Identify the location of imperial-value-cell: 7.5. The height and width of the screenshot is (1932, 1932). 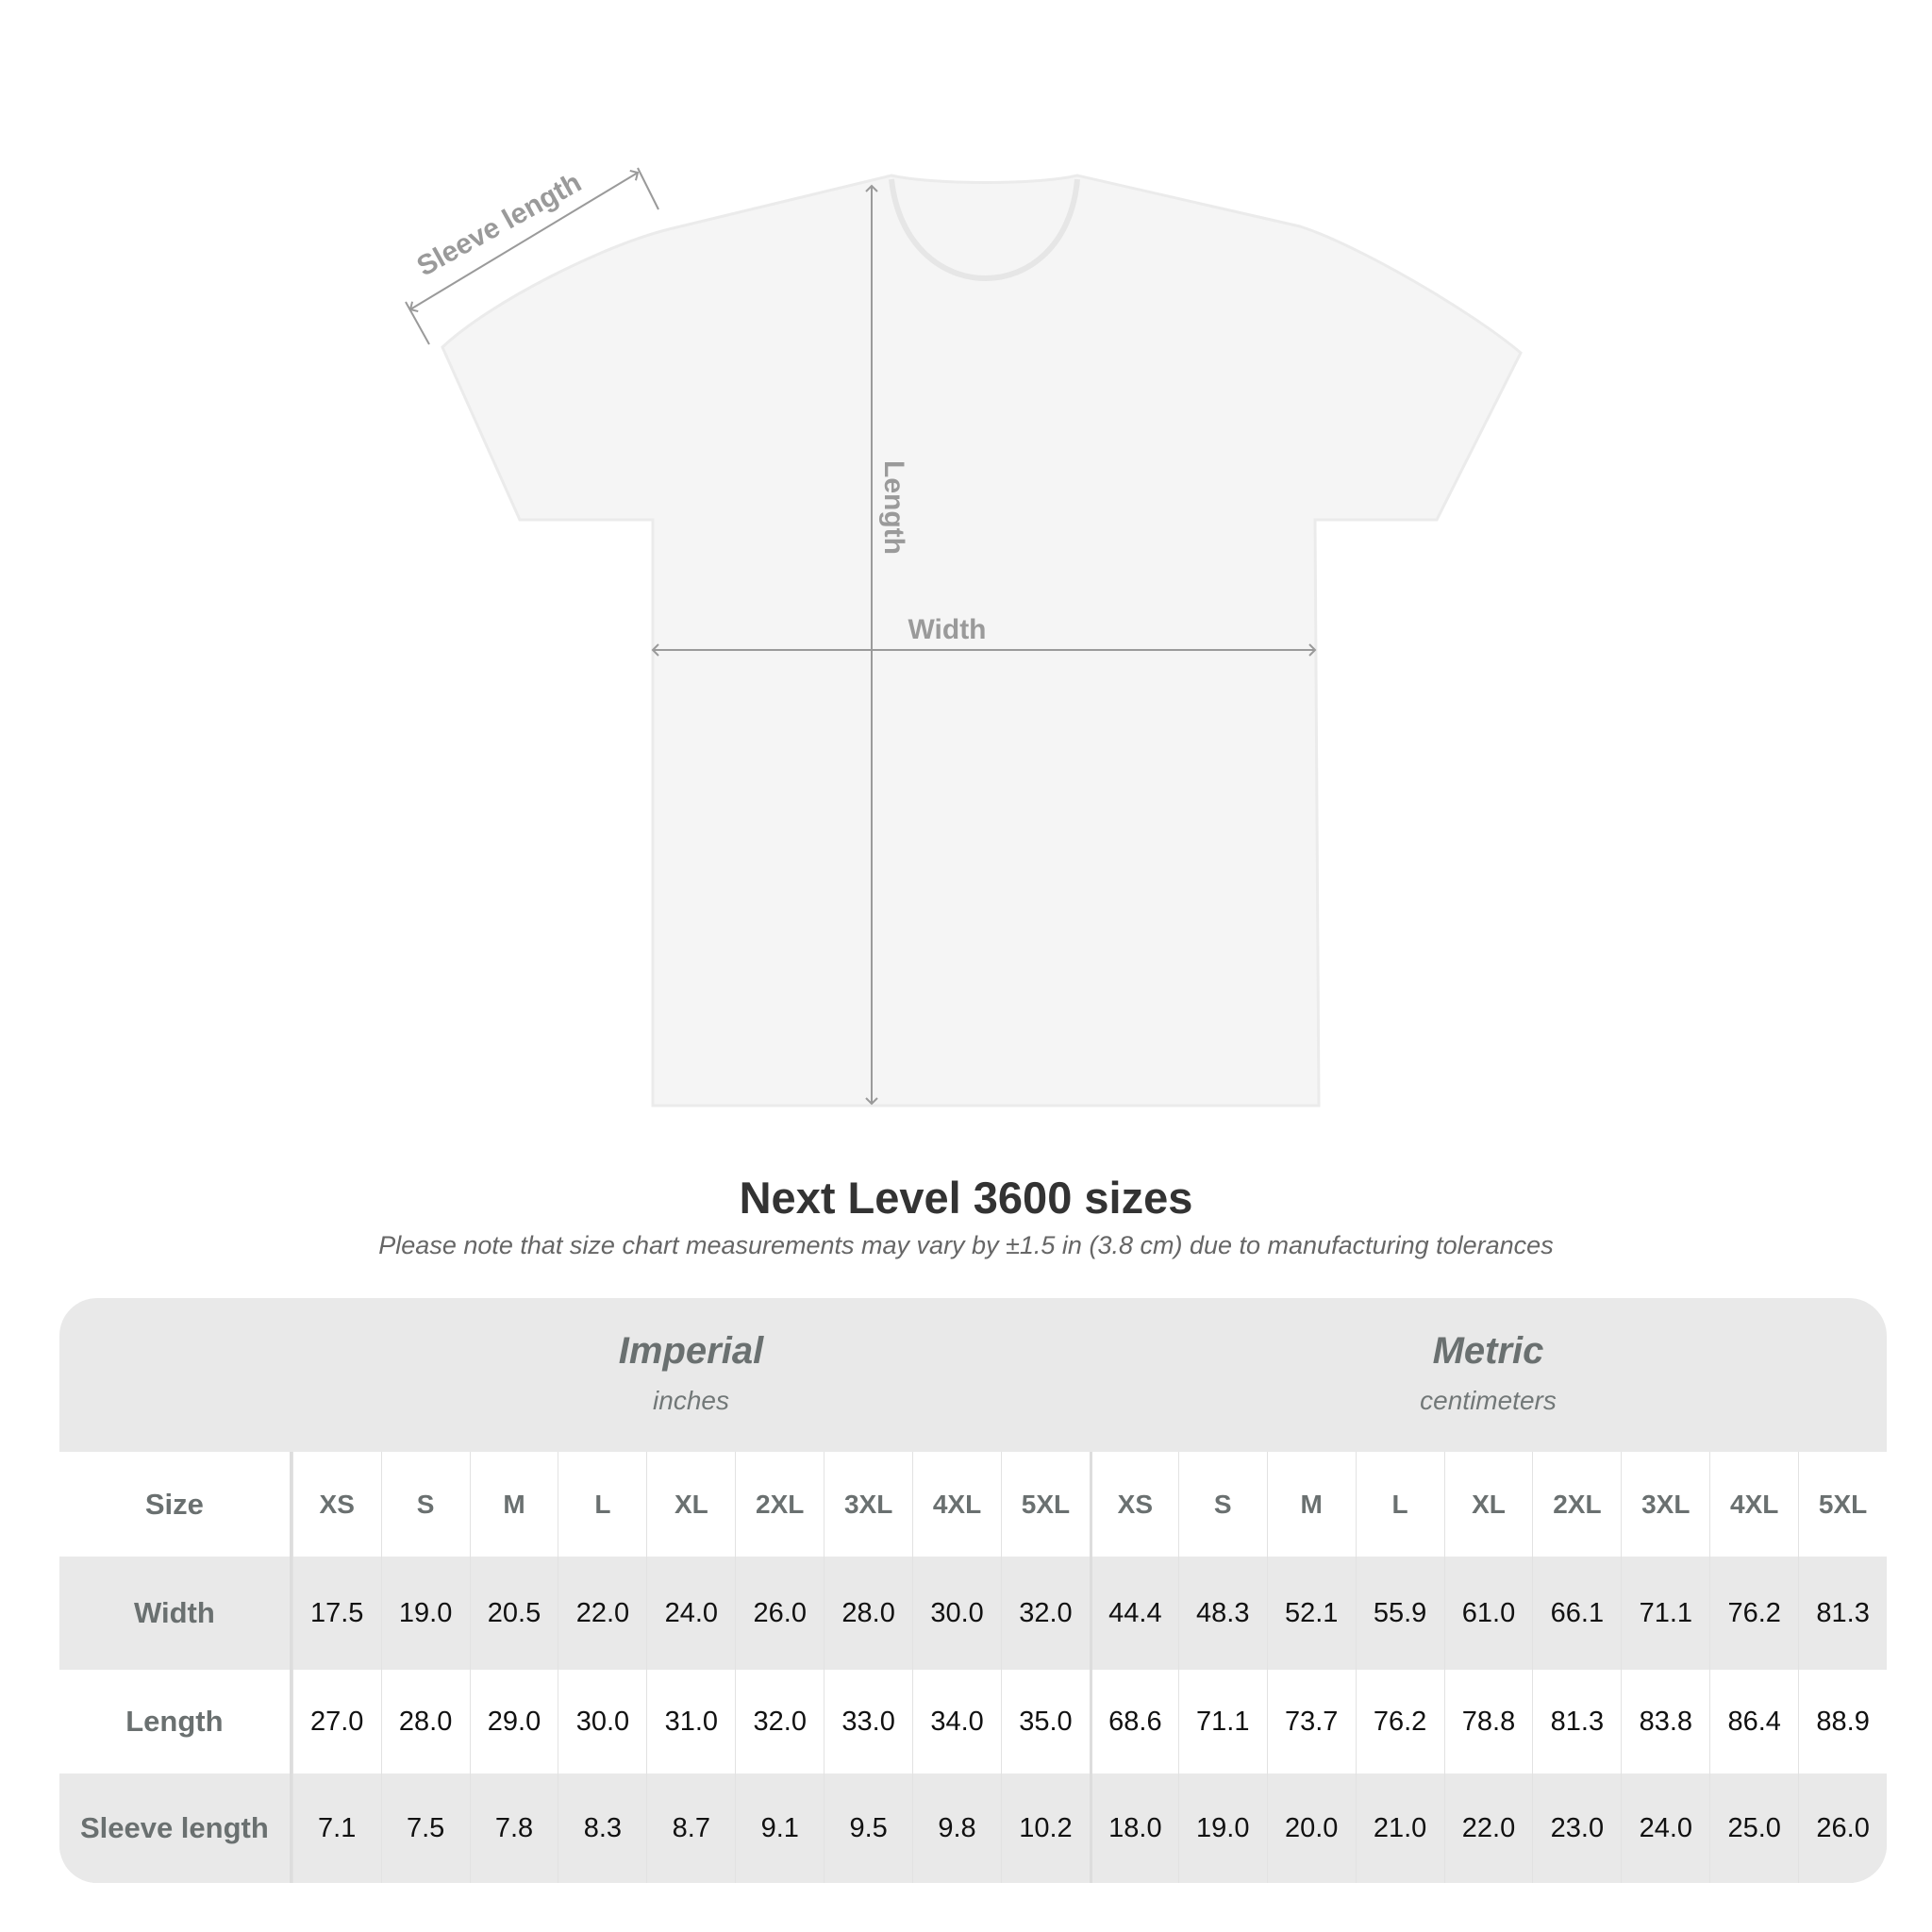
(425, 1829).